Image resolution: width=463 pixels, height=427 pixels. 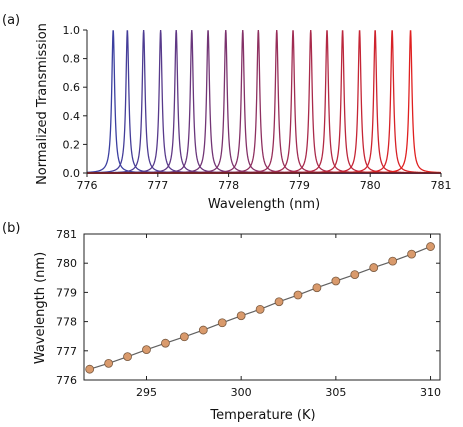 I want to click on panel-b-y-tick-label: 779, so click(x=66, y=292).